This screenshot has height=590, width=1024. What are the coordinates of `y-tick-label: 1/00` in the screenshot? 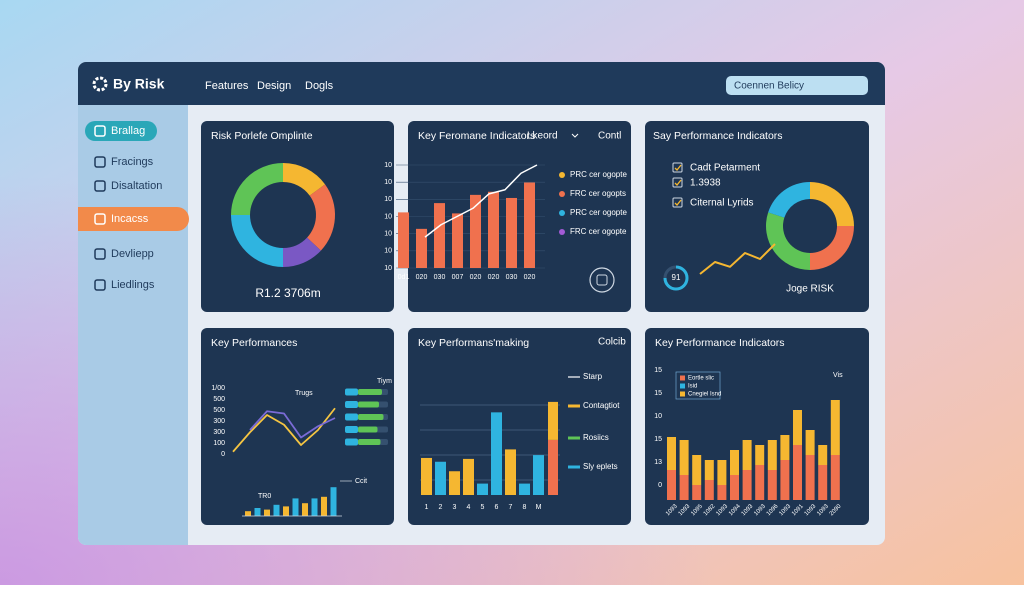 It's located at (218, 388).